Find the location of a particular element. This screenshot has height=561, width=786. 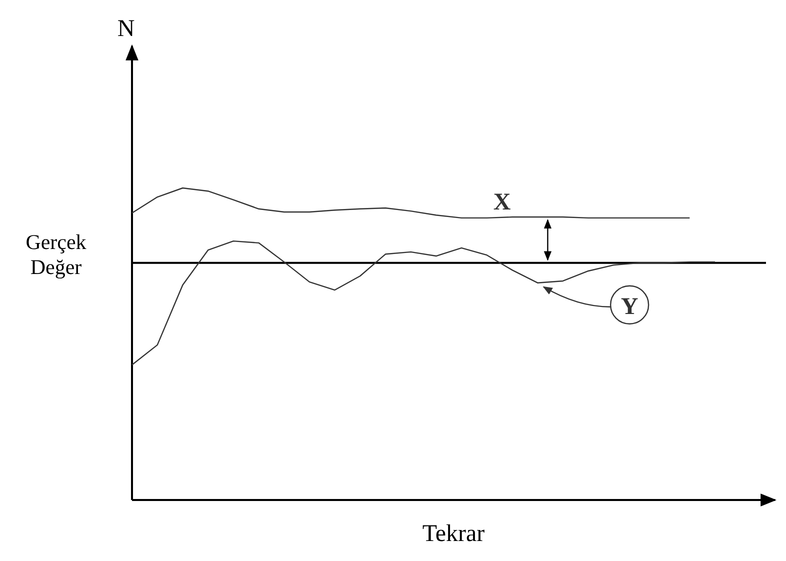

x-axis-title: Tekrar is located at coordinates (453, 534).